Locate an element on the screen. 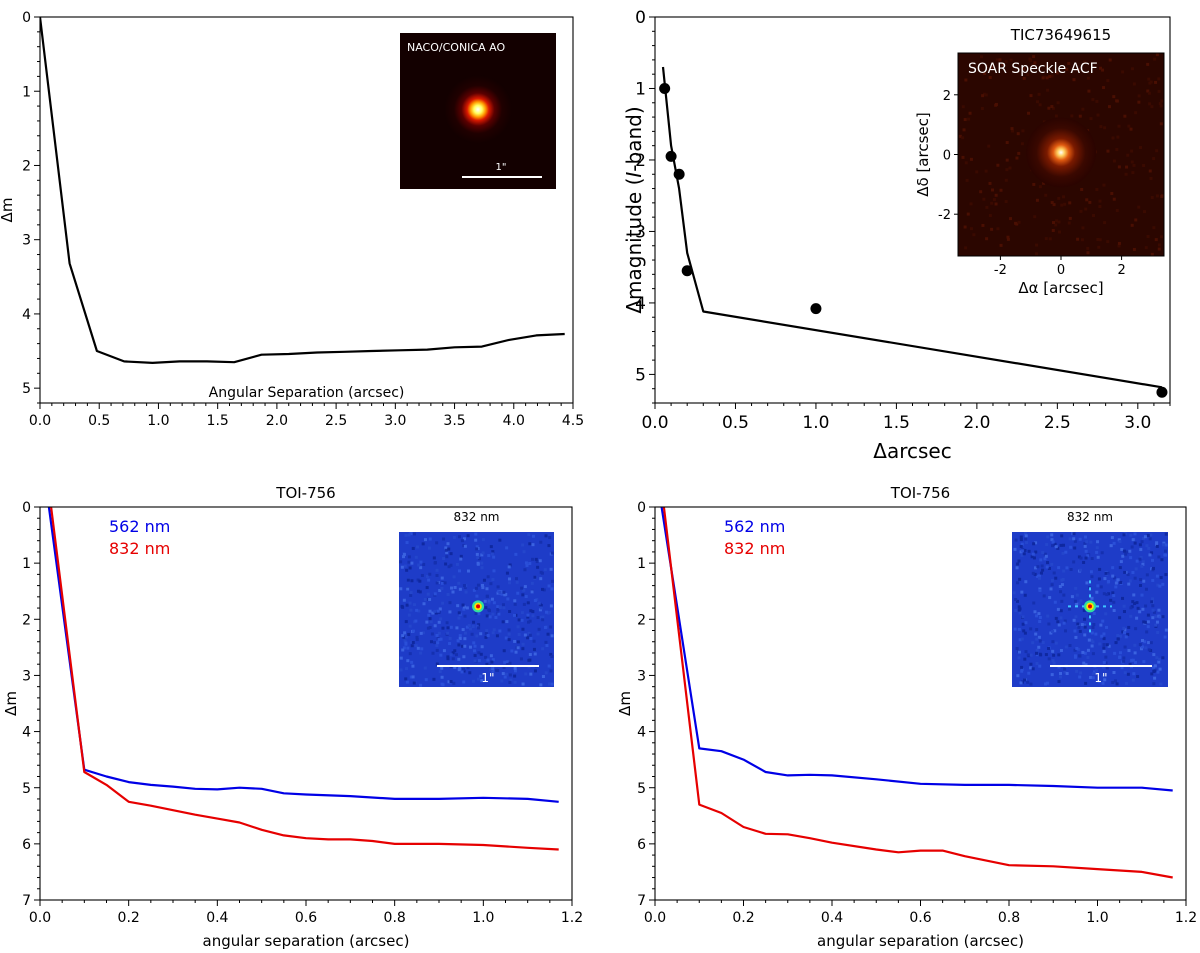  y-tick-label: 4 is located at coordinates (640, 304).